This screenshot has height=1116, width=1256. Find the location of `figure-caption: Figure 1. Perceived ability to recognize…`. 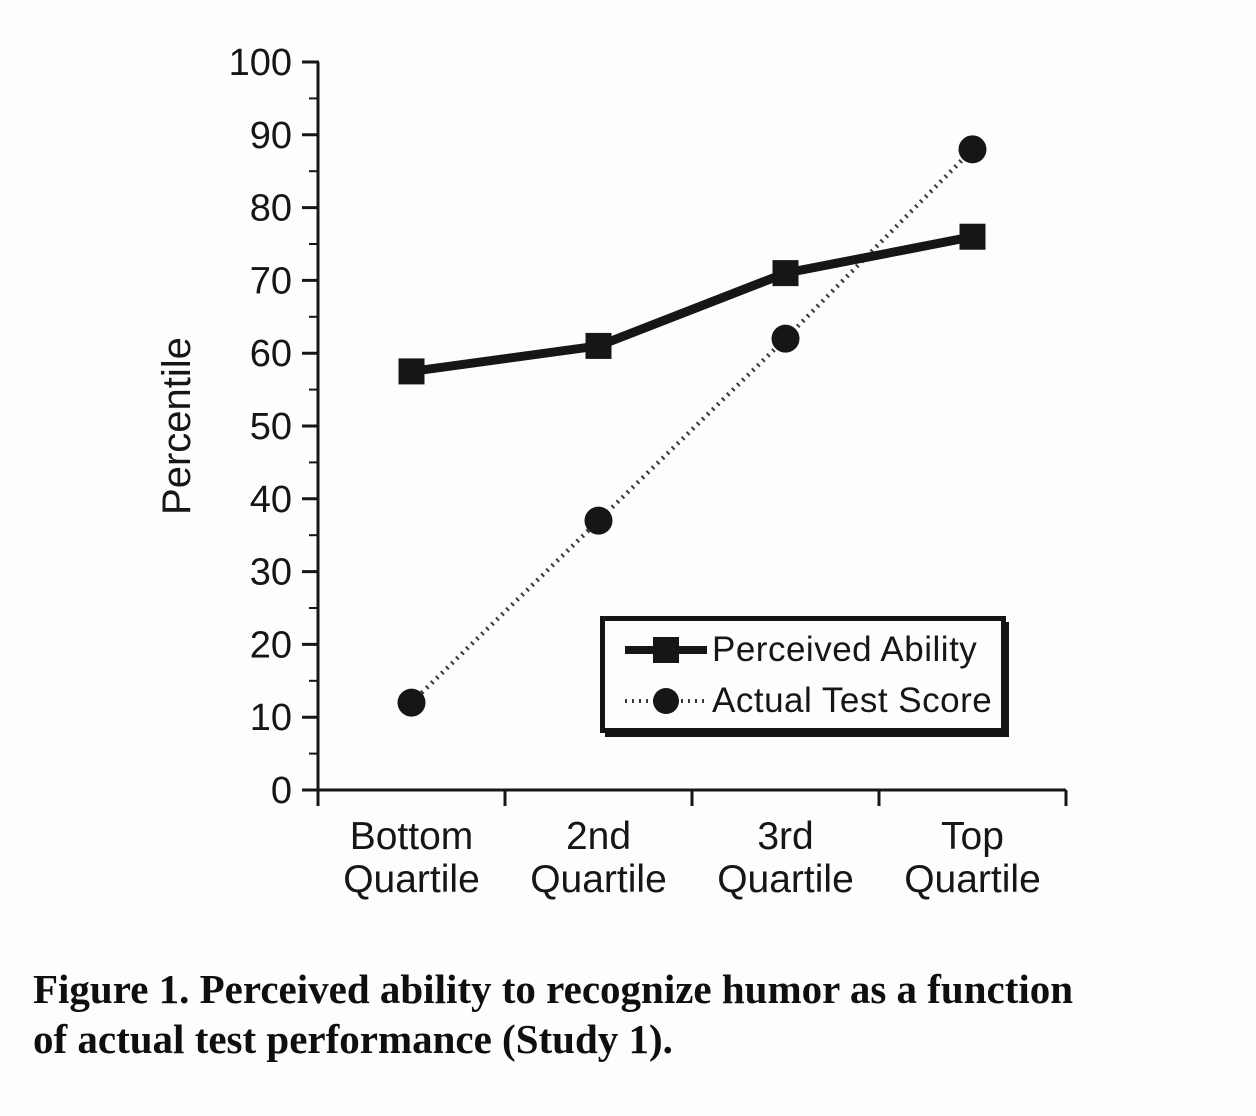

figure-caption: Figure 1. Perceived ability to recognize… is located at coordinates (633, 1014).